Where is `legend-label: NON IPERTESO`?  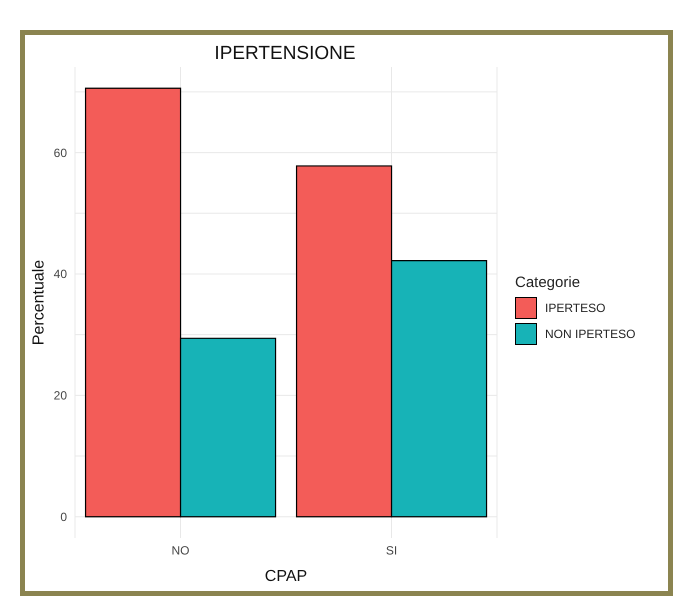 legend-label: NON IPERTESO is located at coordinates (590, 334).